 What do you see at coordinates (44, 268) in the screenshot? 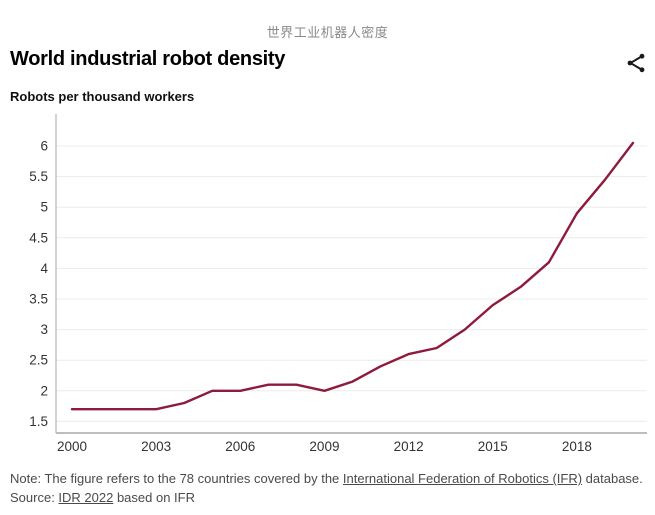
I see `y-tick-label: 4` at bounding box center [44, 268].